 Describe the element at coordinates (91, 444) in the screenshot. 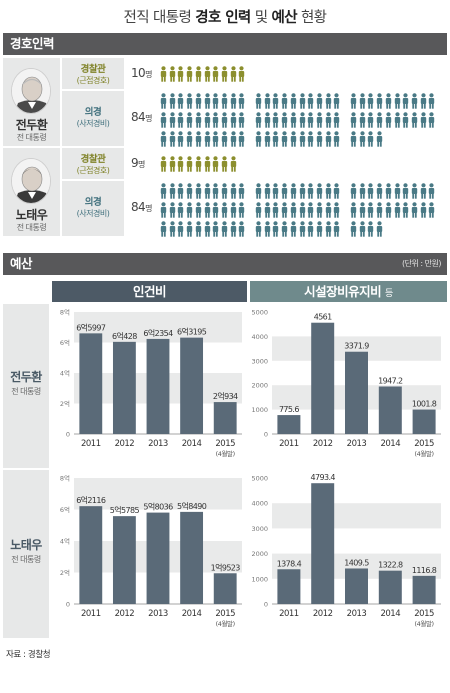

I see `x-tick-label: 2011` at that location.